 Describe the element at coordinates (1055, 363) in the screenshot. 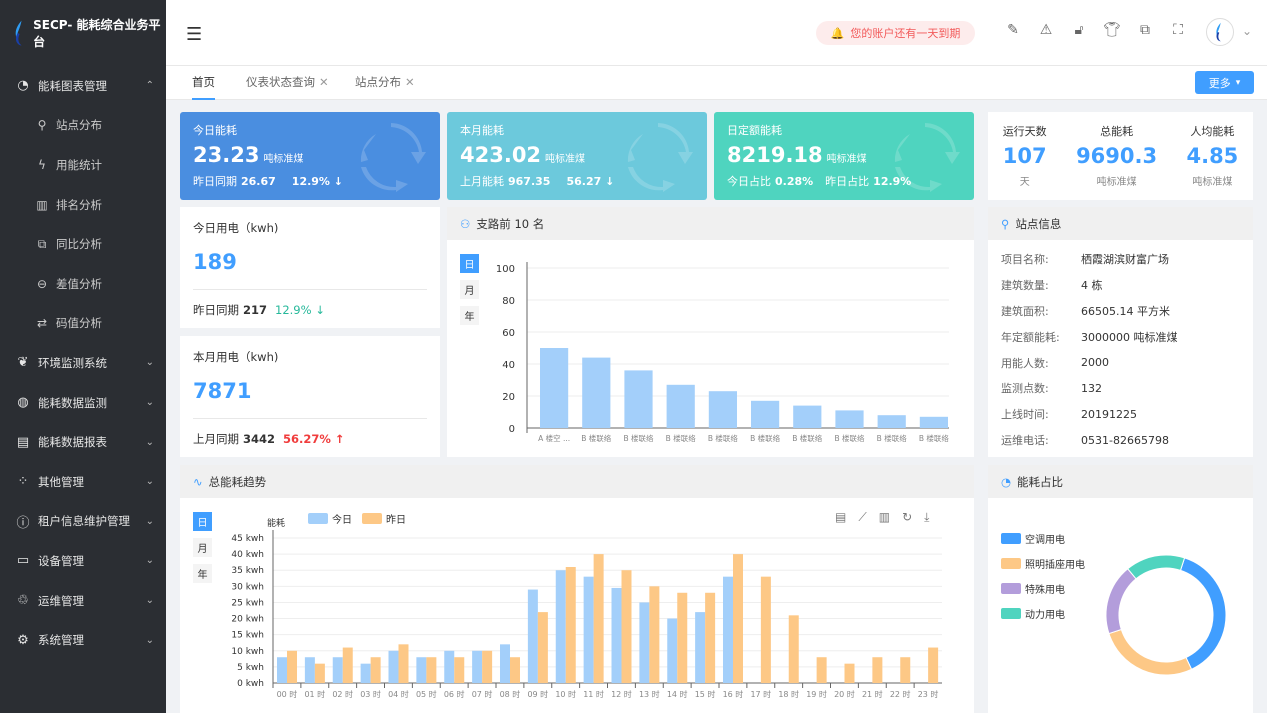

I see `site-info-row: 用能人数: 2000` at that location.